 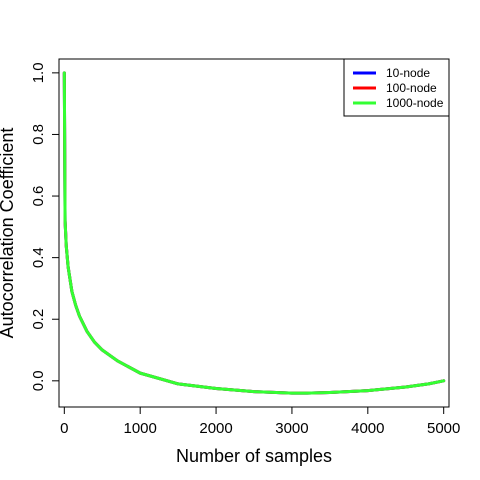 I want to click on y-tick-label: 0.6, so click(x=38, y=196).